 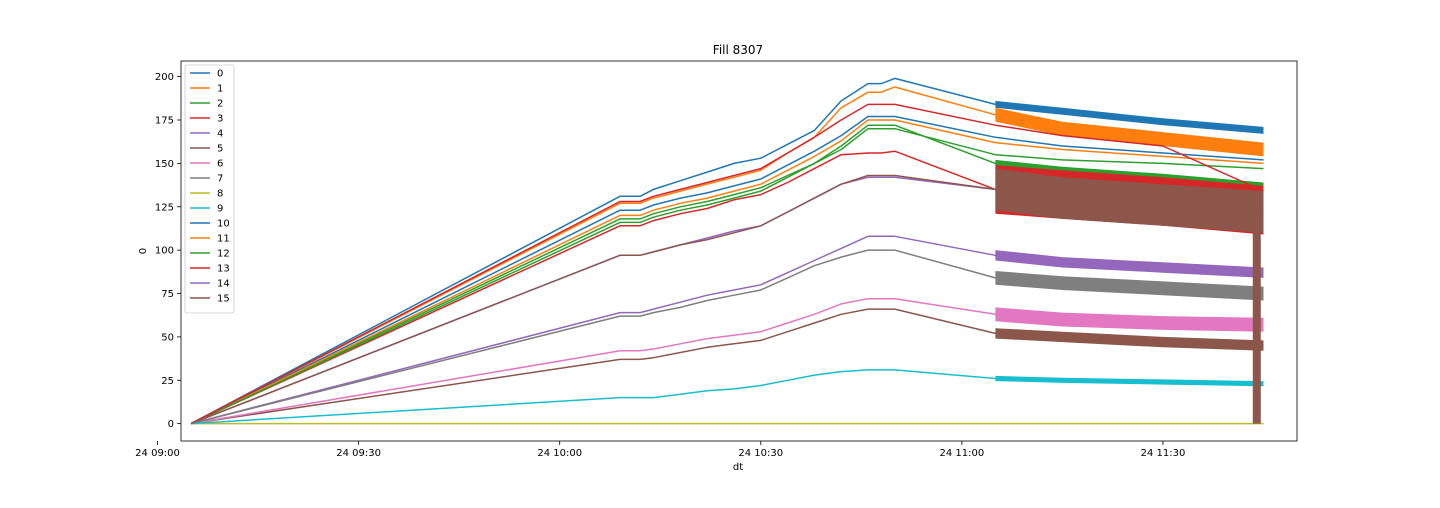 What do you see at coordinates (1163, 453) in the screenshot?
I see `x-tick-label: 24 11:30` at bounding box center [1163, 453].